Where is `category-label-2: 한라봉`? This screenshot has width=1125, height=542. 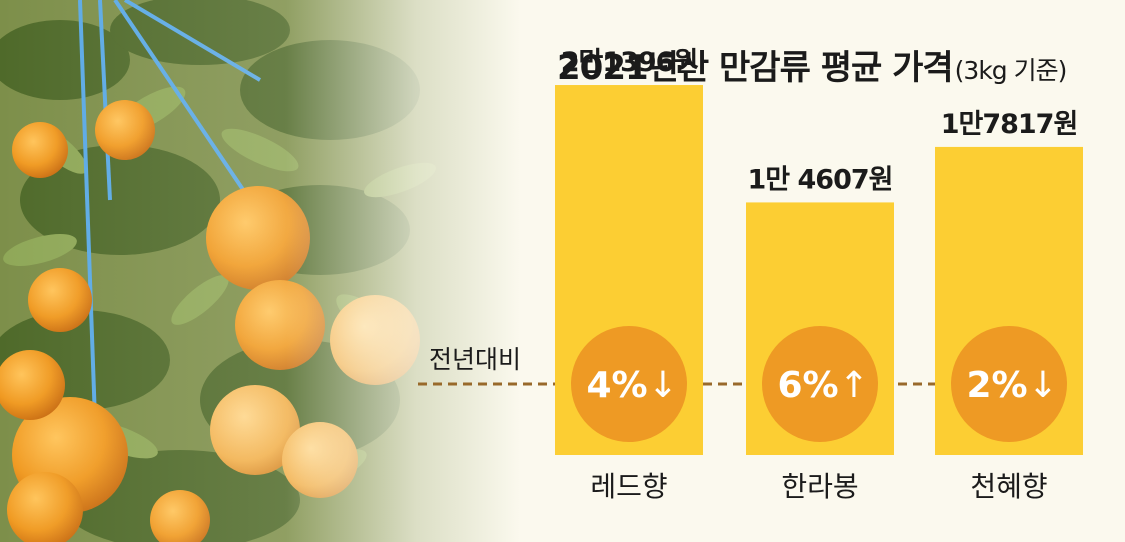
category-label-2: 한라봉 is located at coordinates (819, 486).